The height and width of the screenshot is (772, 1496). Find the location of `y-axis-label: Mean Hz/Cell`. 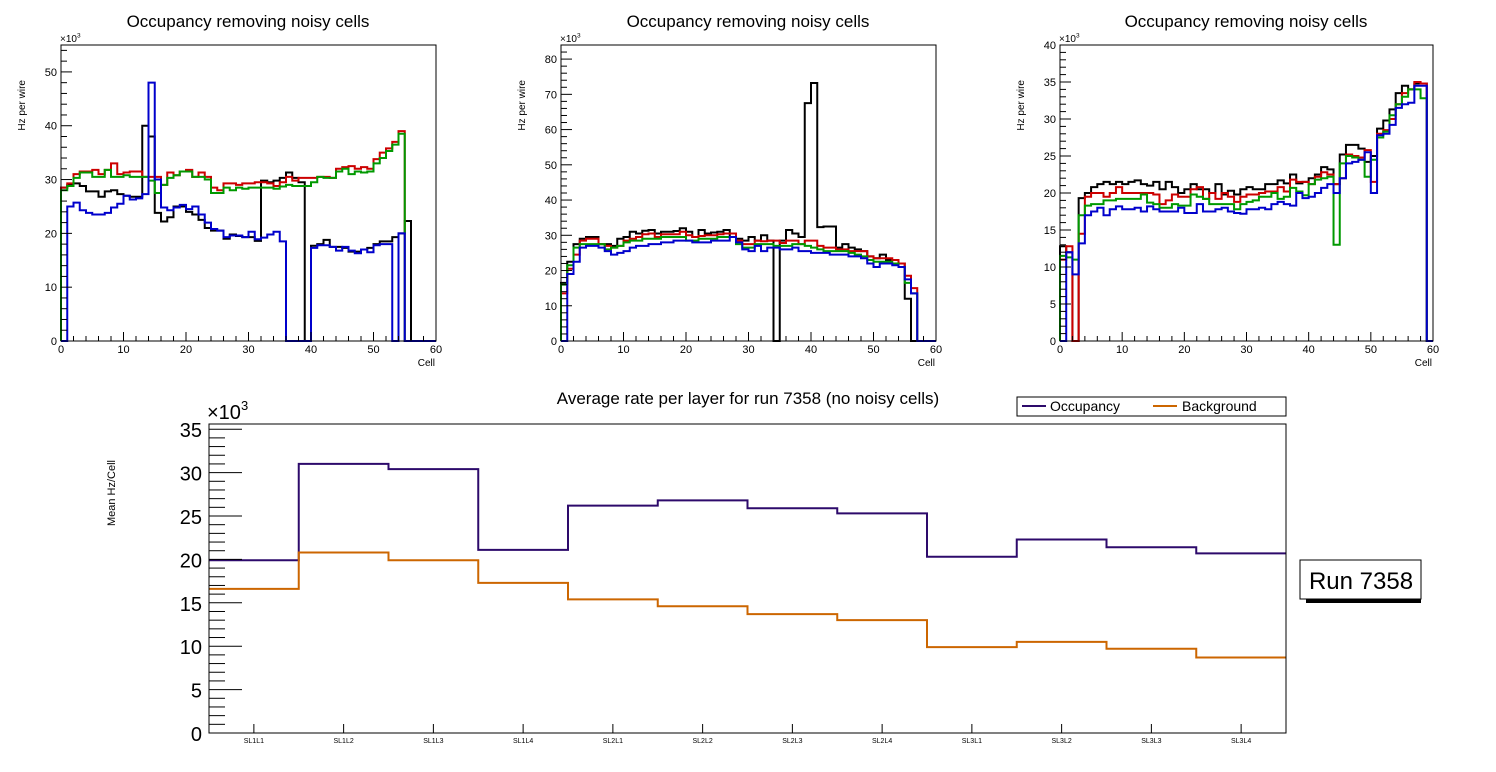

y-axis-label: Mean Hz/Cell is located at coordinates (112, 493).